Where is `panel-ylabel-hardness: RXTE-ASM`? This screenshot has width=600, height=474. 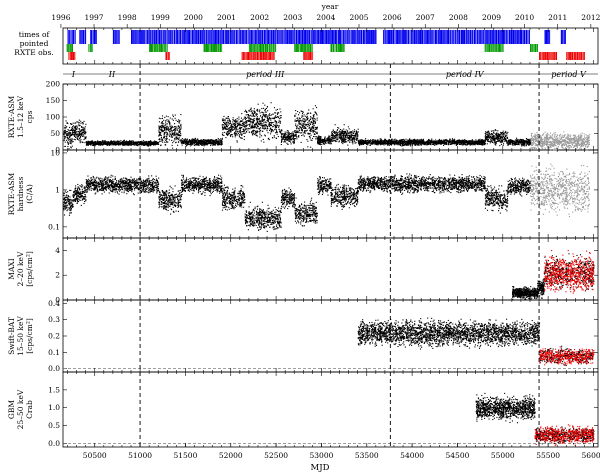
panel-ylabel-hardness: RXTE-ASM is located at coordinates (11, 193).